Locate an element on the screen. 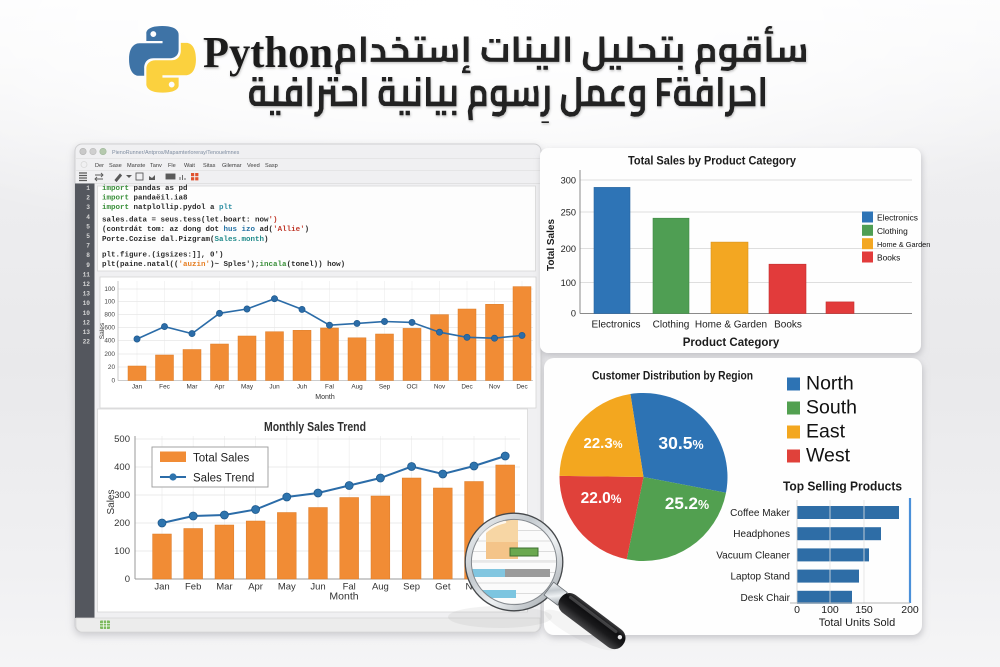  svg-text: 22 is located at coordinates (87, 342).